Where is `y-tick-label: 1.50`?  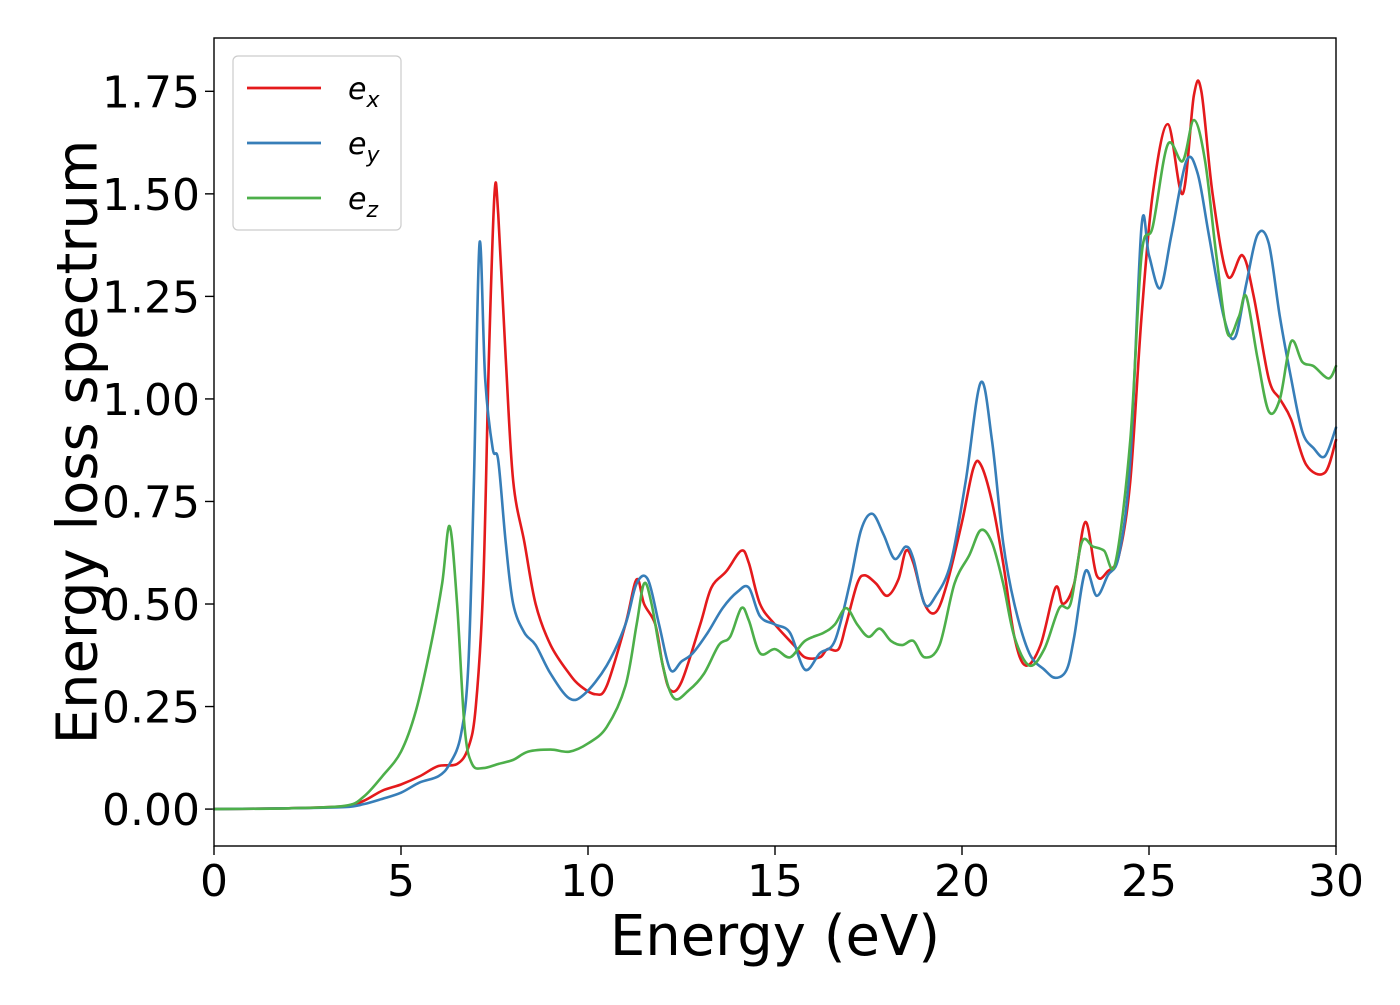
y-tick-label: 1.50 is located at coordinates (151, 195).